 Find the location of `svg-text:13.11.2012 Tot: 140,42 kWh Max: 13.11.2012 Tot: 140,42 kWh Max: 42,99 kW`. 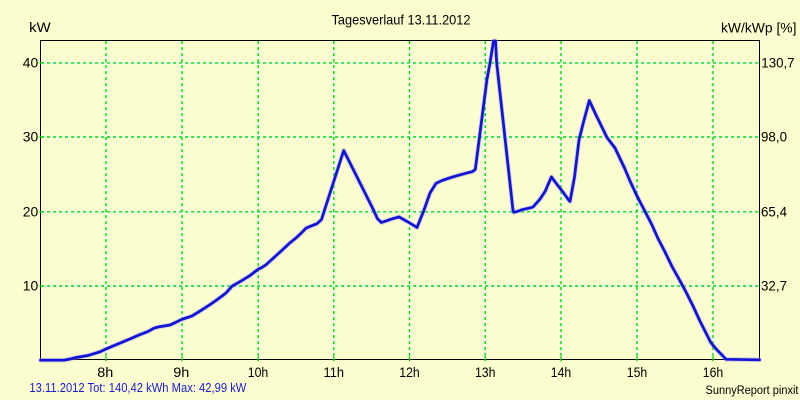

svg-text:13.11.2012 Tot: 140,42 kWh Max: 13.11.2012 Tot: 140,42 kWh Max: 42,99 kW is located at coordinates (138, 387).